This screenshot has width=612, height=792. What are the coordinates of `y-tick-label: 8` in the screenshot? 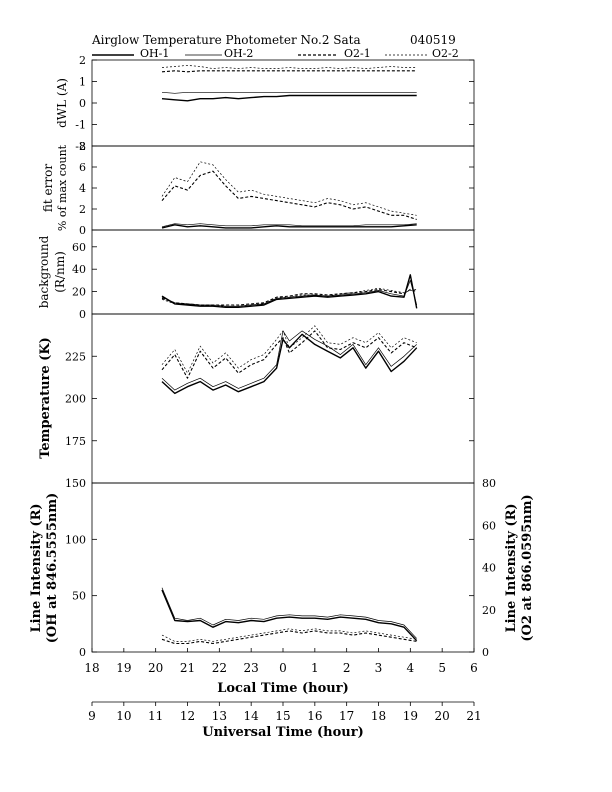 It's located at (82, 146).